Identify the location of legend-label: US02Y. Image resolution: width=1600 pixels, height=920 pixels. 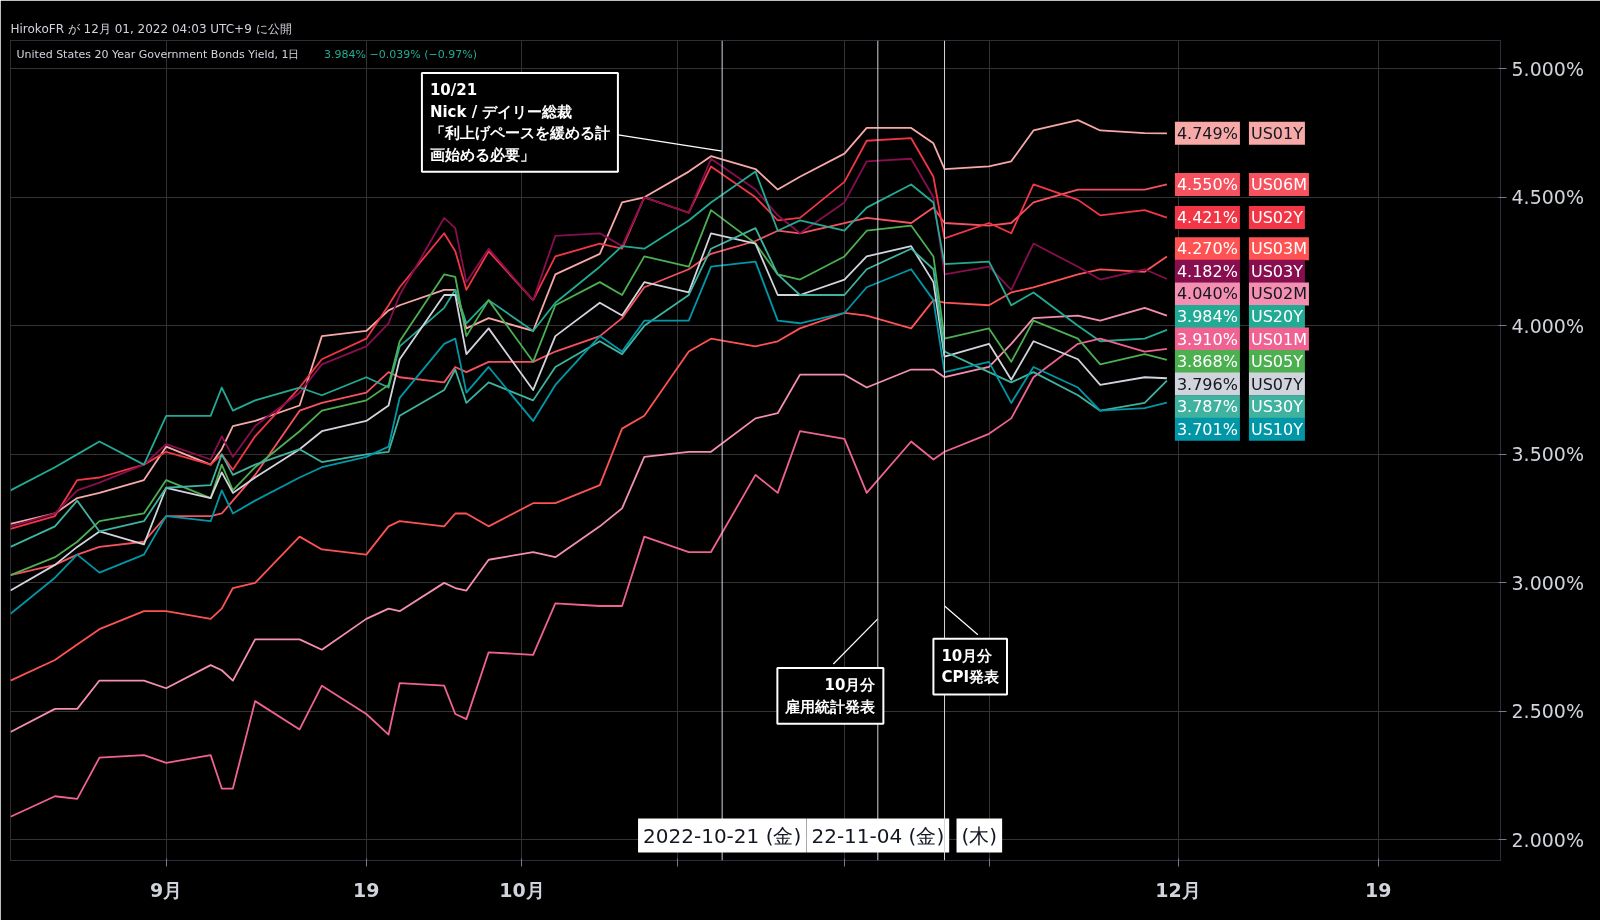
(1277, 218).